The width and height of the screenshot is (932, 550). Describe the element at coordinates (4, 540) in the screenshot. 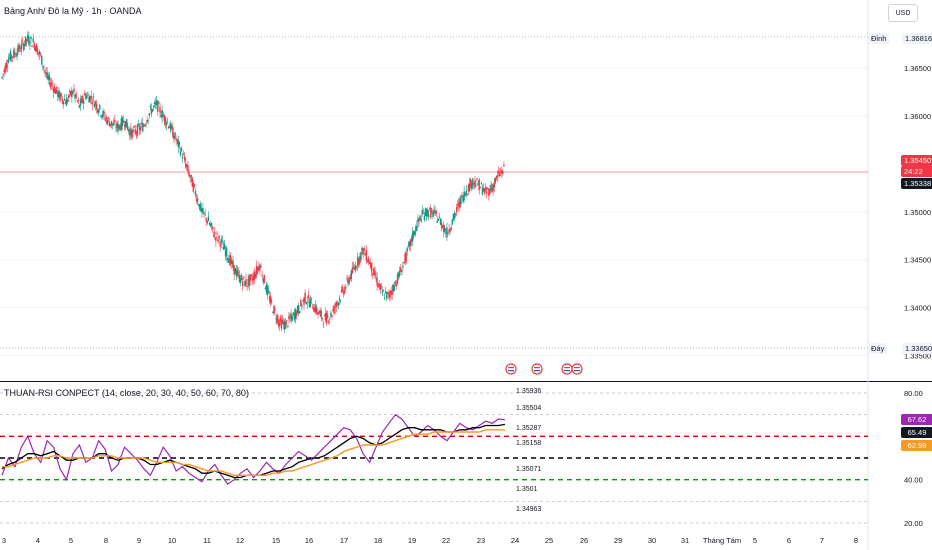

I see `time-axis-label: 3` at that location.